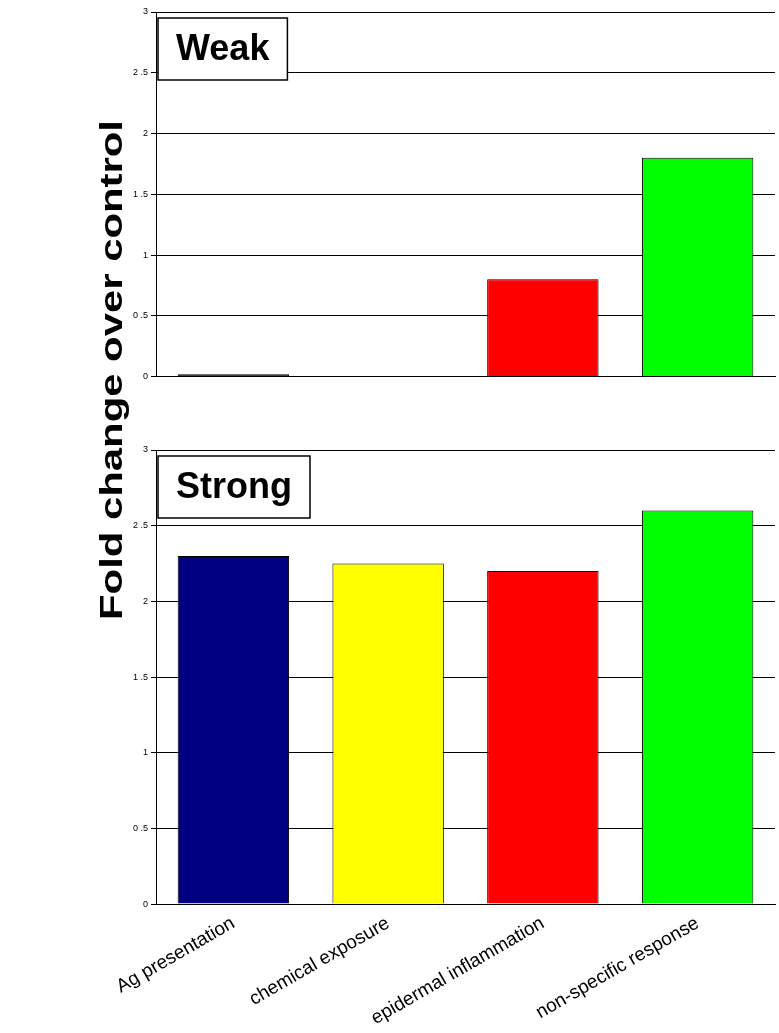  I want to click on chart-title: Weak, so click(223, 47).